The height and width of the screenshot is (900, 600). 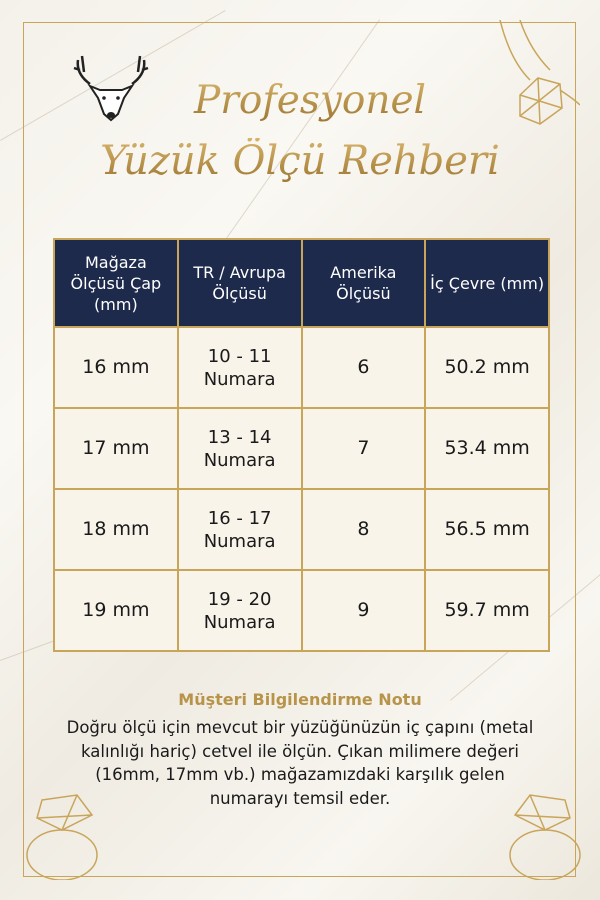 I want to click on cell-tr-eu: 10 - 11 Numara, so click(x=239, y=367).